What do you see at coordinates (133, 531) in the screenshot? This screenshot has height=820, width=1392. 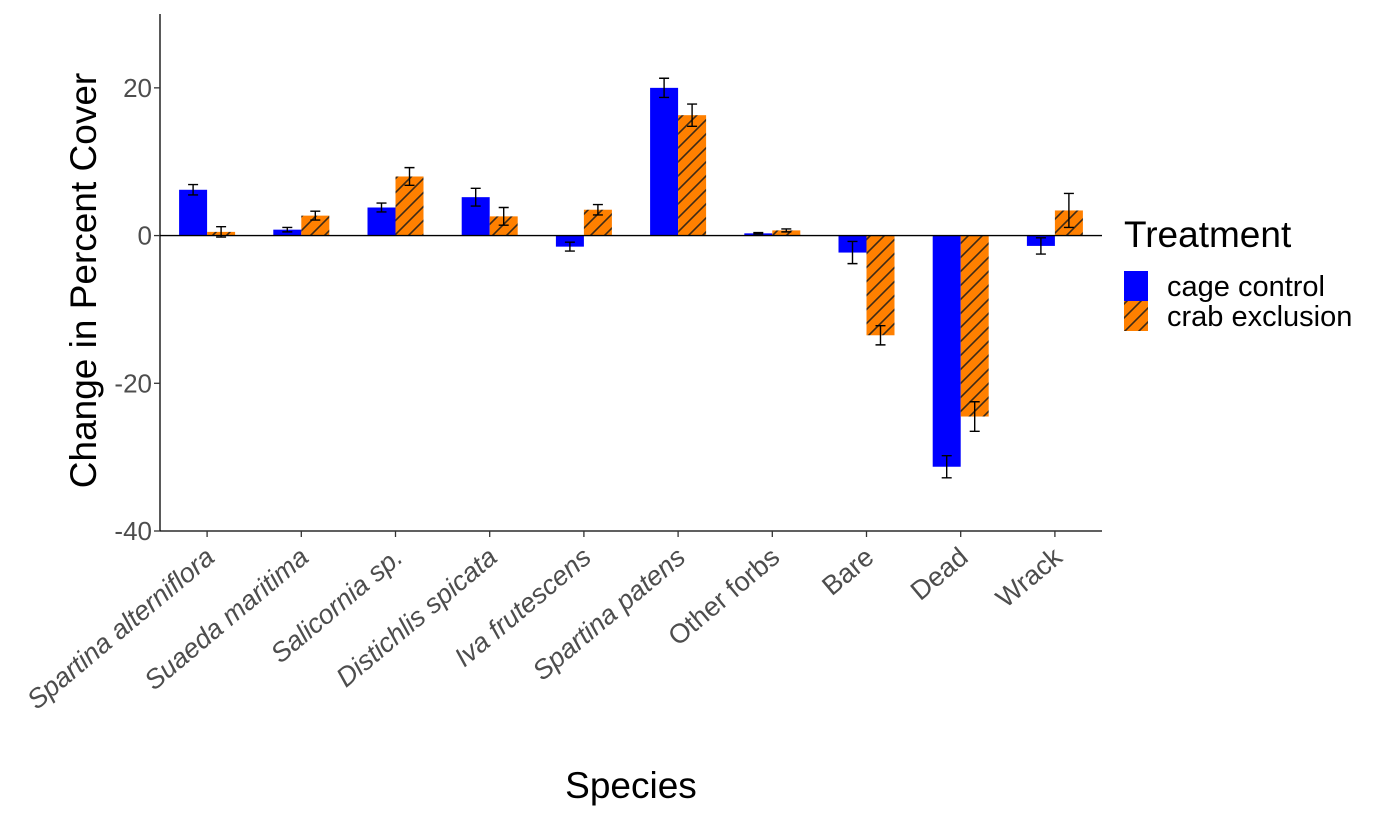 I see `y-tick-label: -40` at bounding box center [133, 531].